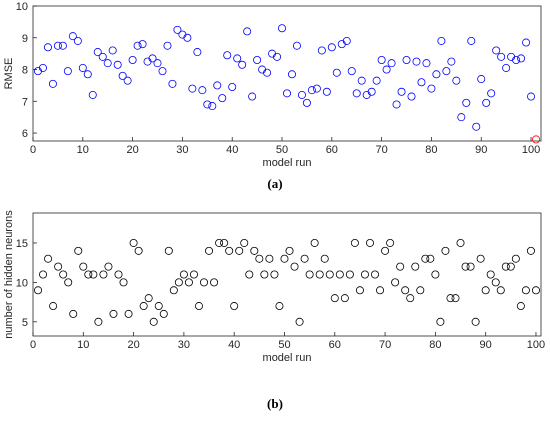 The width and height of the screenshot is (550, 423). What do you see at coordinates (184, 345) in the screenshot?
I see `x-tick-label: 30` at bounding box center [184, 345].